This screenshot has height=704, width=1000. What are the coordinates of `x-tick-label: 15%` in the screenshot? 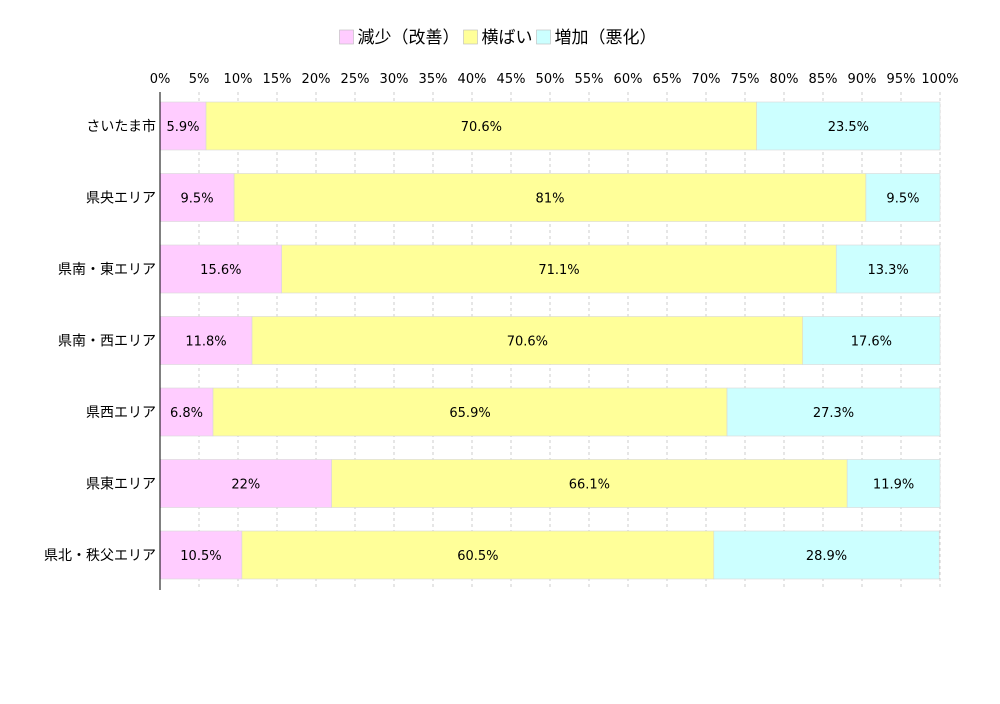 It's located at (277, 79).